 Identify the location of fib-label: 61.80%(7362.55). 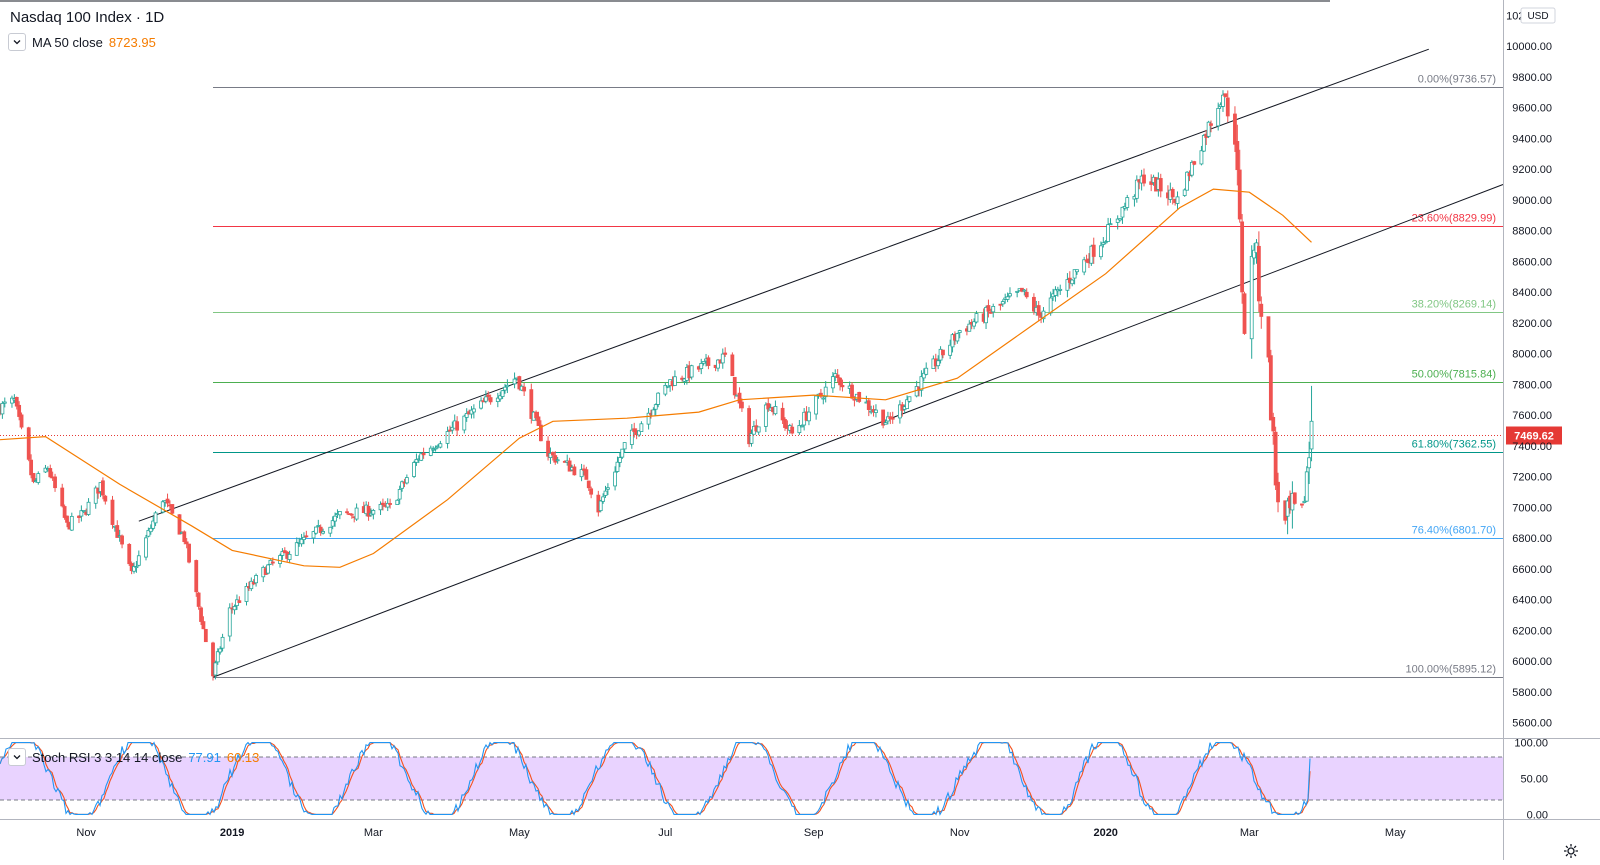
(1454, 445).